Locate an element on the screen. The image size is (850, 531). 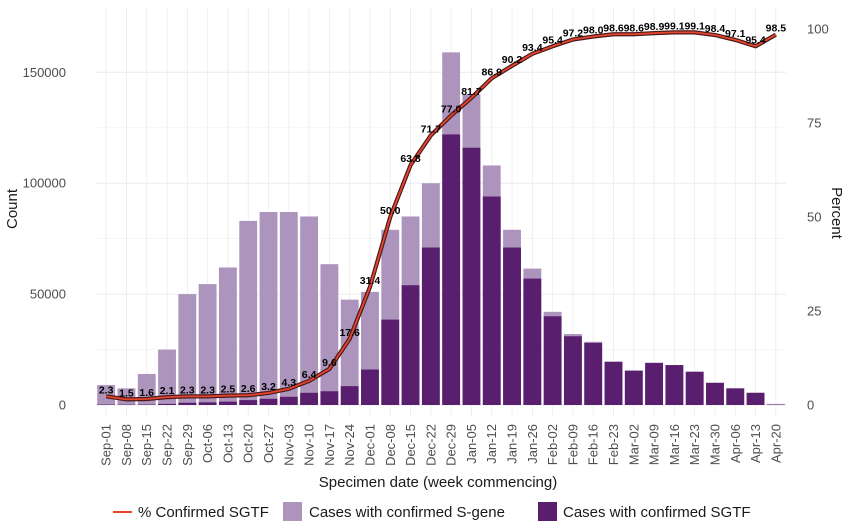
x-tick-label: Jan-05 is located at coordinates (471, 444).